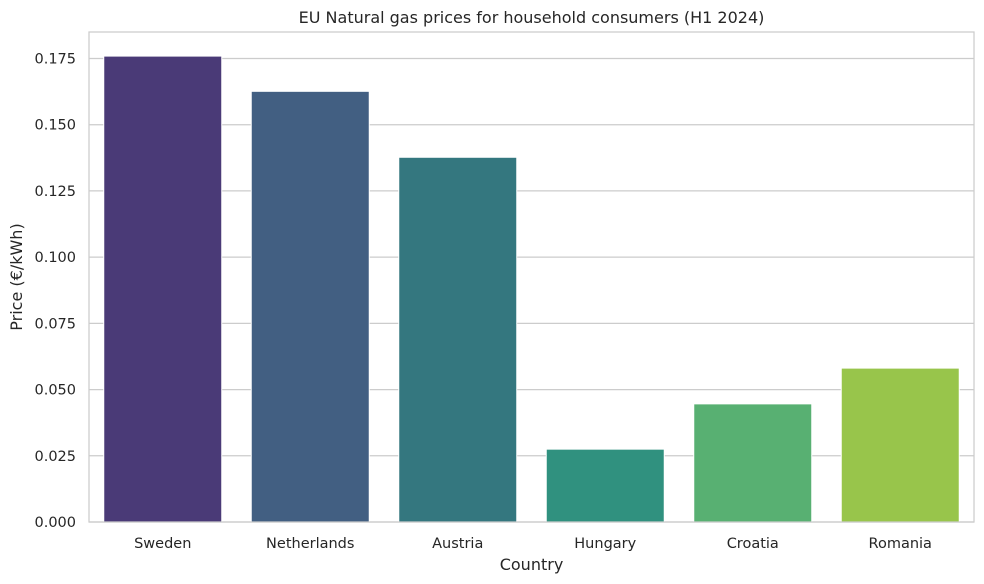 This screenshot has height=584, width=984. Describe the element at coordinates (55, 457) in the screenshot. I see `y-tick-label: 0.025` at that location.